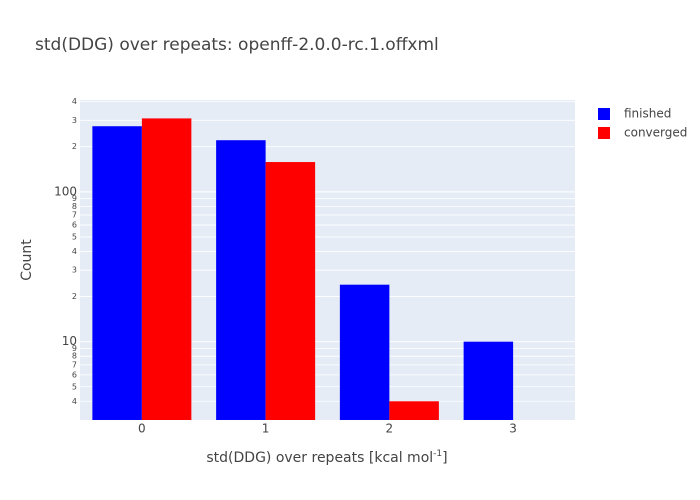 The height and width of the screenshot is (500, 700). Describe the element at coordinates (655, 133) in the screenshot. I see `legend-label: converged` at that location.